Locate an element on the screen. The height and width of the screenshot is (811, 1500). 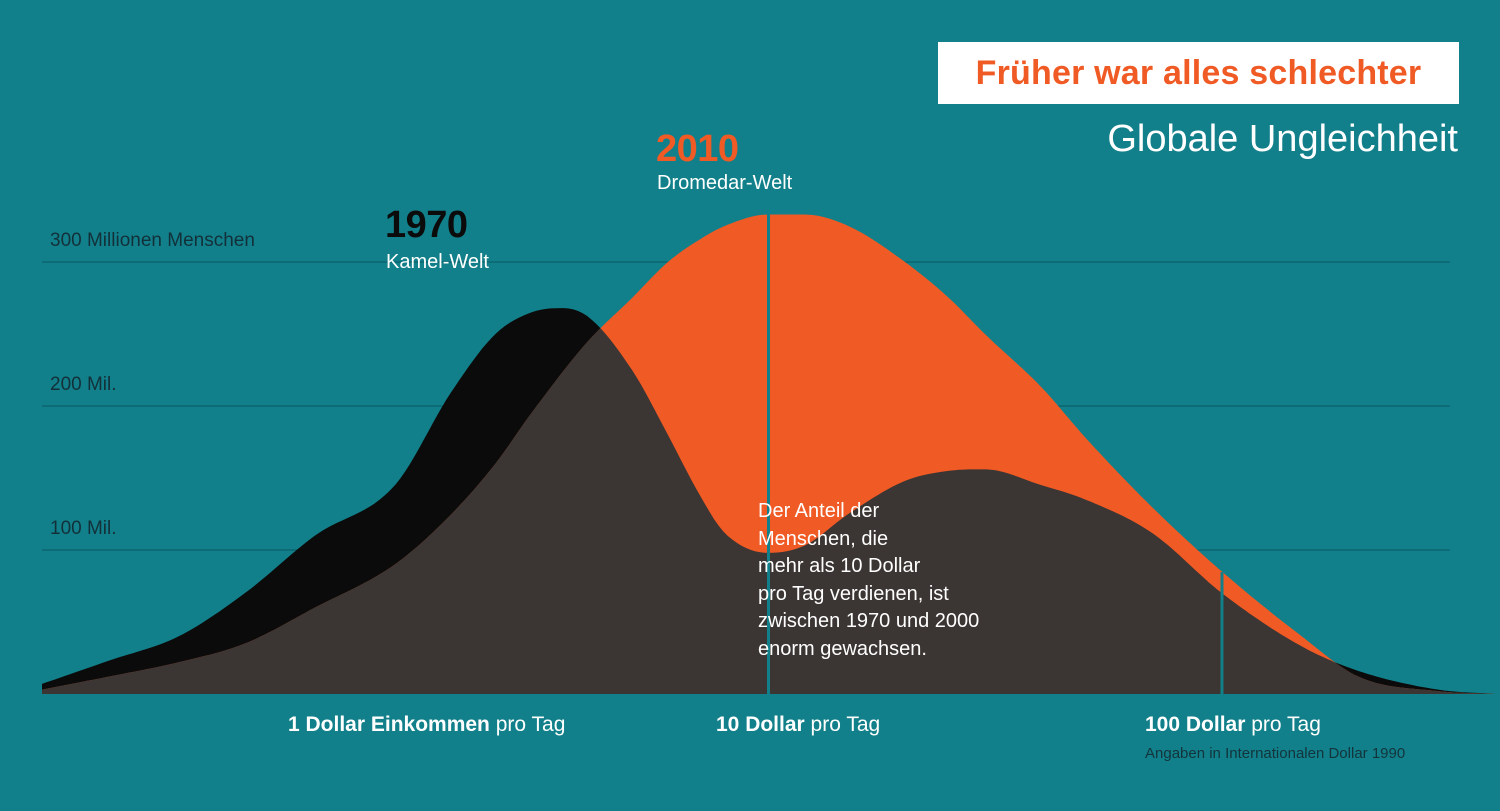
series-name-2010: Dromedar-Welt is located at coordinates (725, 183).